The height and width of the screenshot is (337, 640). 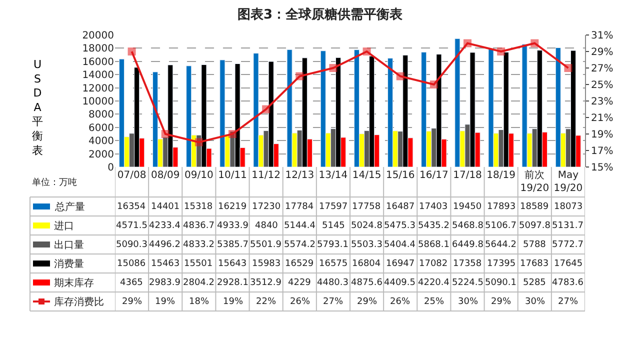 I want to click on data-label: 4496.2, so click(x=164, y=245).